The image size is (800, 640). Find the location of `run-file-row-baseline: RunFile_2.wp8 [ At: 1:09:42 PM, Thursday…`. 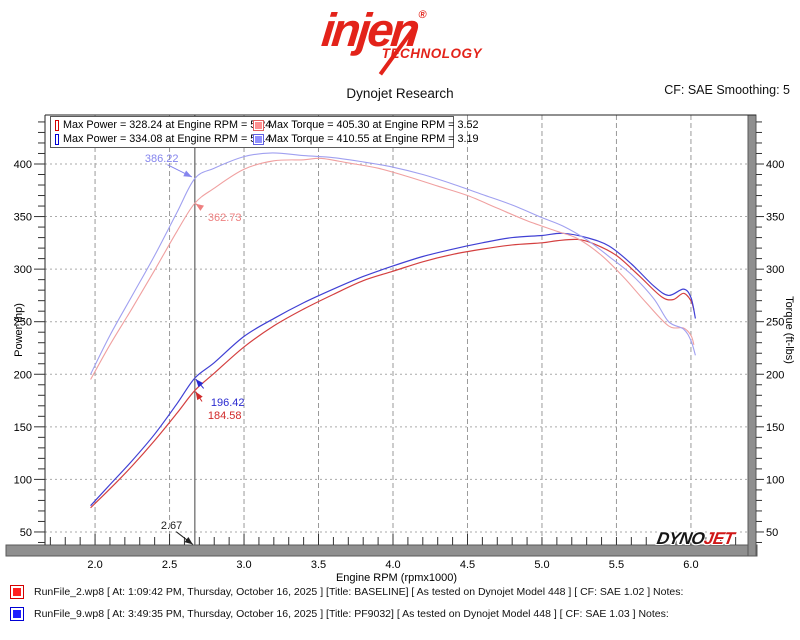

run-file-row-baseline: RunFile_2.wp8 [ At: 1:09:42 PM, Thursday… is located at coordinates (346, 592).